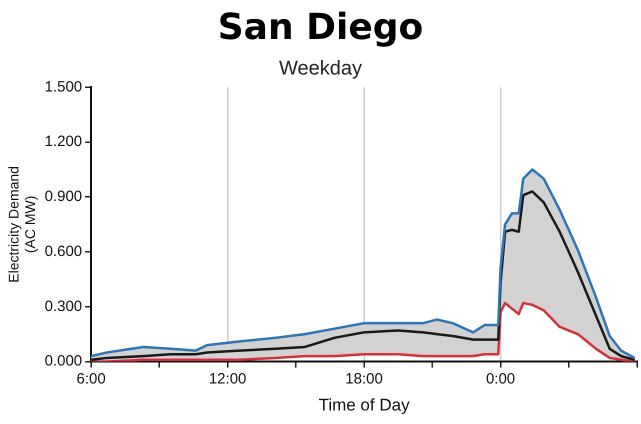  Describe the element at coordinates (501, 379) in the screenshot. I see `x-tick-label: 0:00` at that location.